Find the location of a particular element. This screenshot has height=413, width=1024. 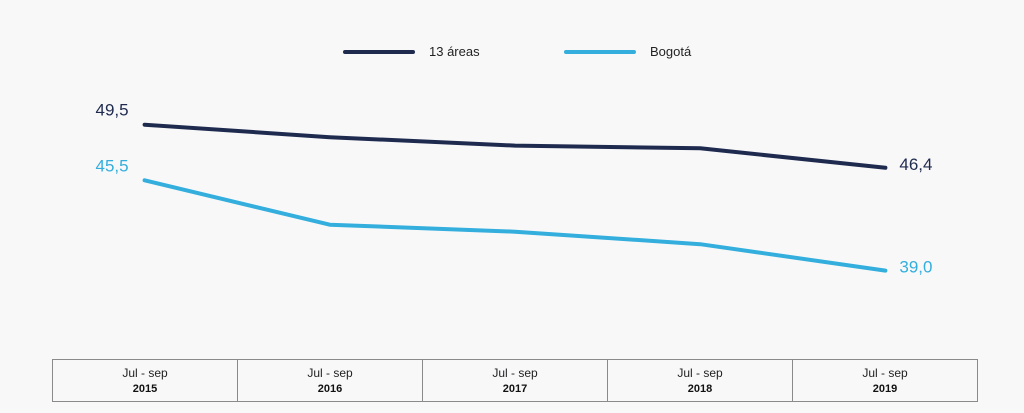

x-axis-cell: Jul - sep 2017 is located at coordinates (515, 380).